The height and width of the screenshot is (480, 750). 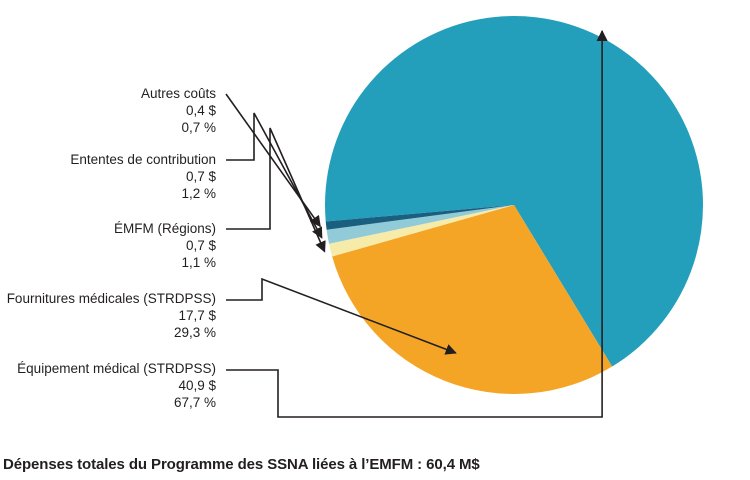 I want to click on pie-slice-fournitures-medicales-strdpss, so click(x=472, y=300).